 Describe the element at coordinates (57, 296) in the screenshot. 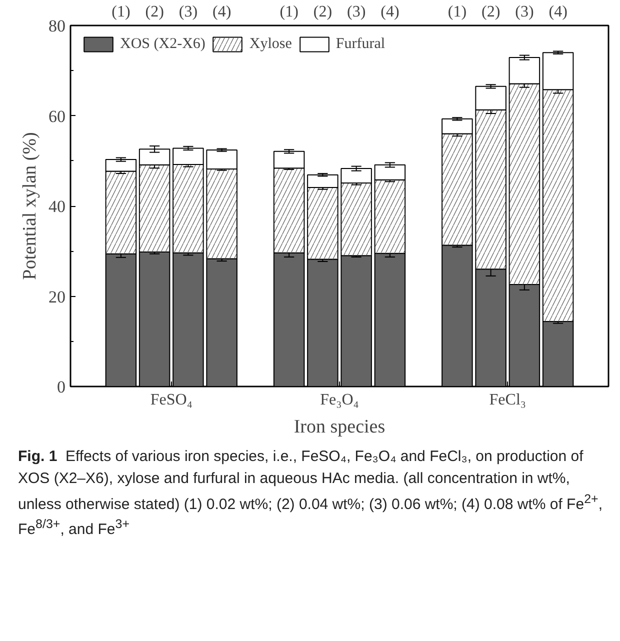

I see `y-tick-label: 20` at that location.